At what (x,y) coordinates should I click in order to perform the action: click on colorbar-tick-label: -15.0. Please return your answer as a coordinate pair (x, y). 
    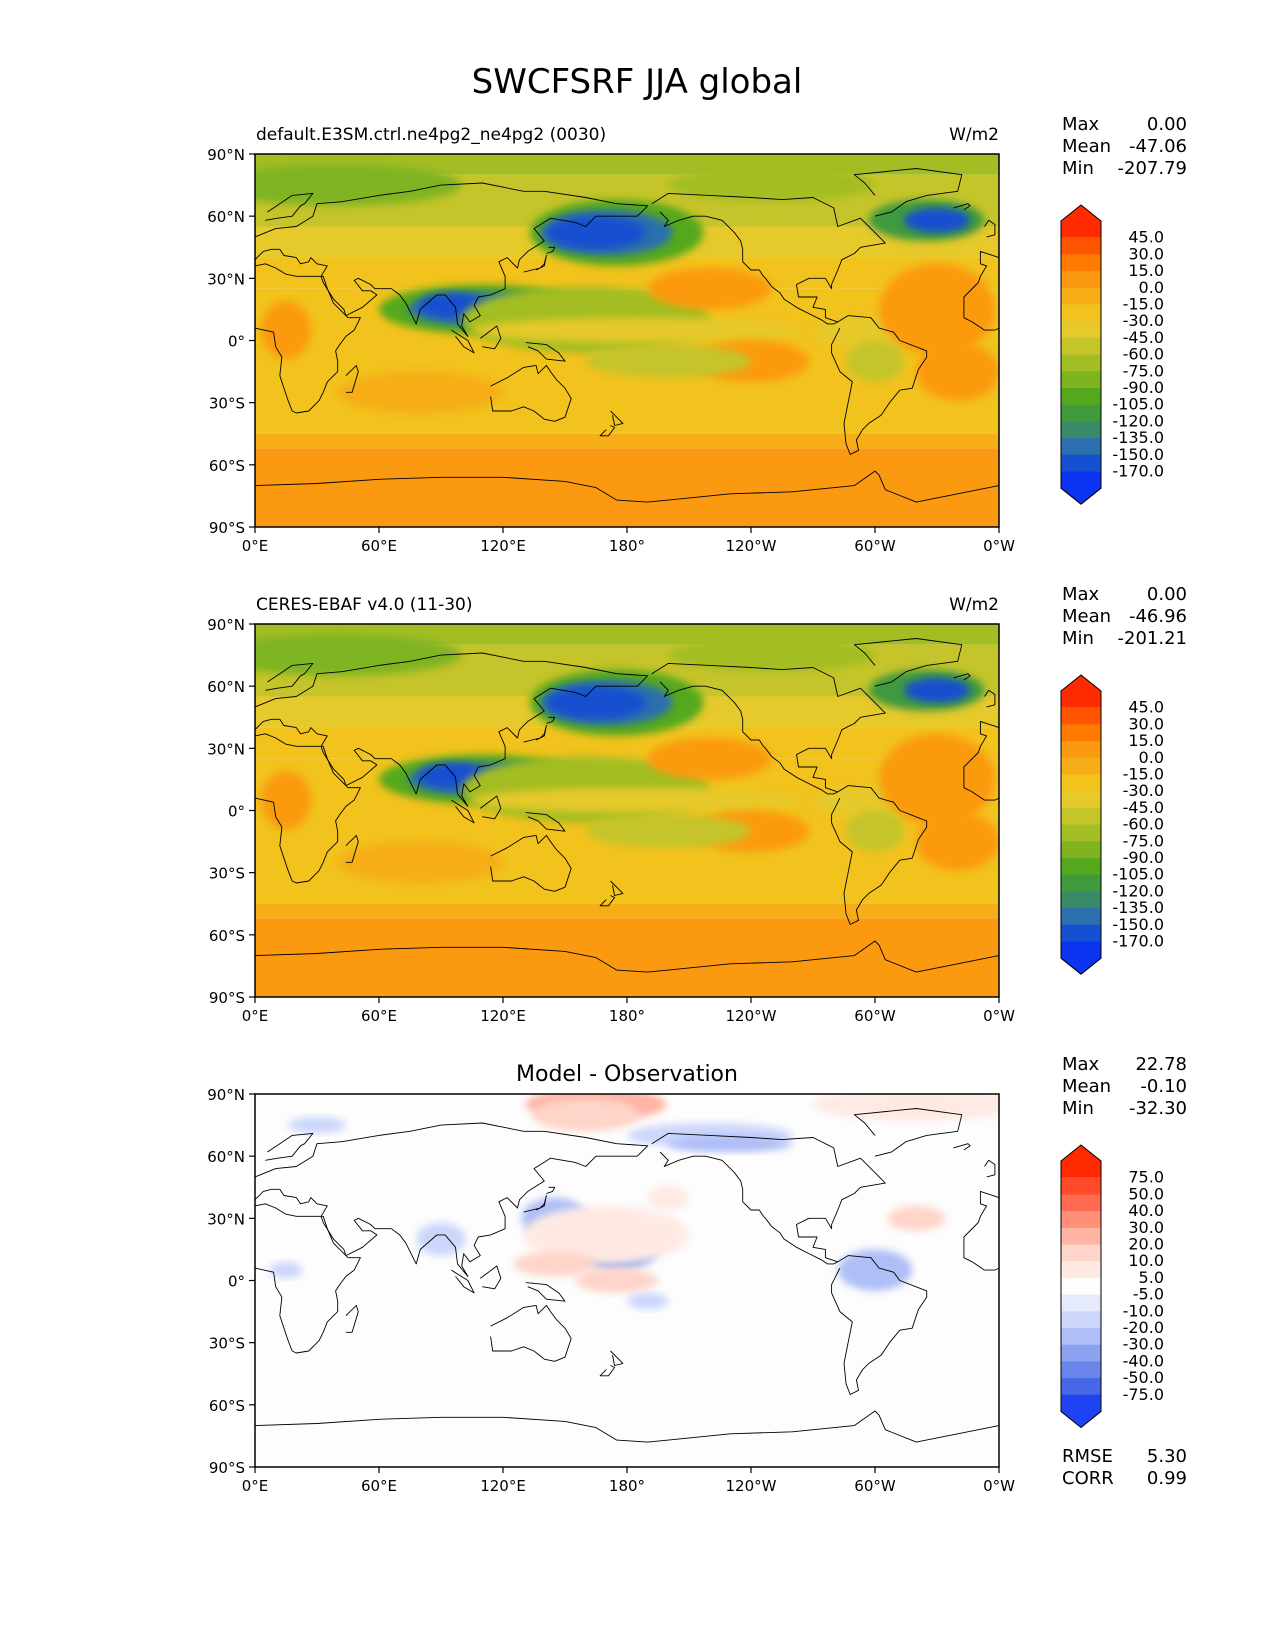
    Looking at the image, I should click on (1143, 774).